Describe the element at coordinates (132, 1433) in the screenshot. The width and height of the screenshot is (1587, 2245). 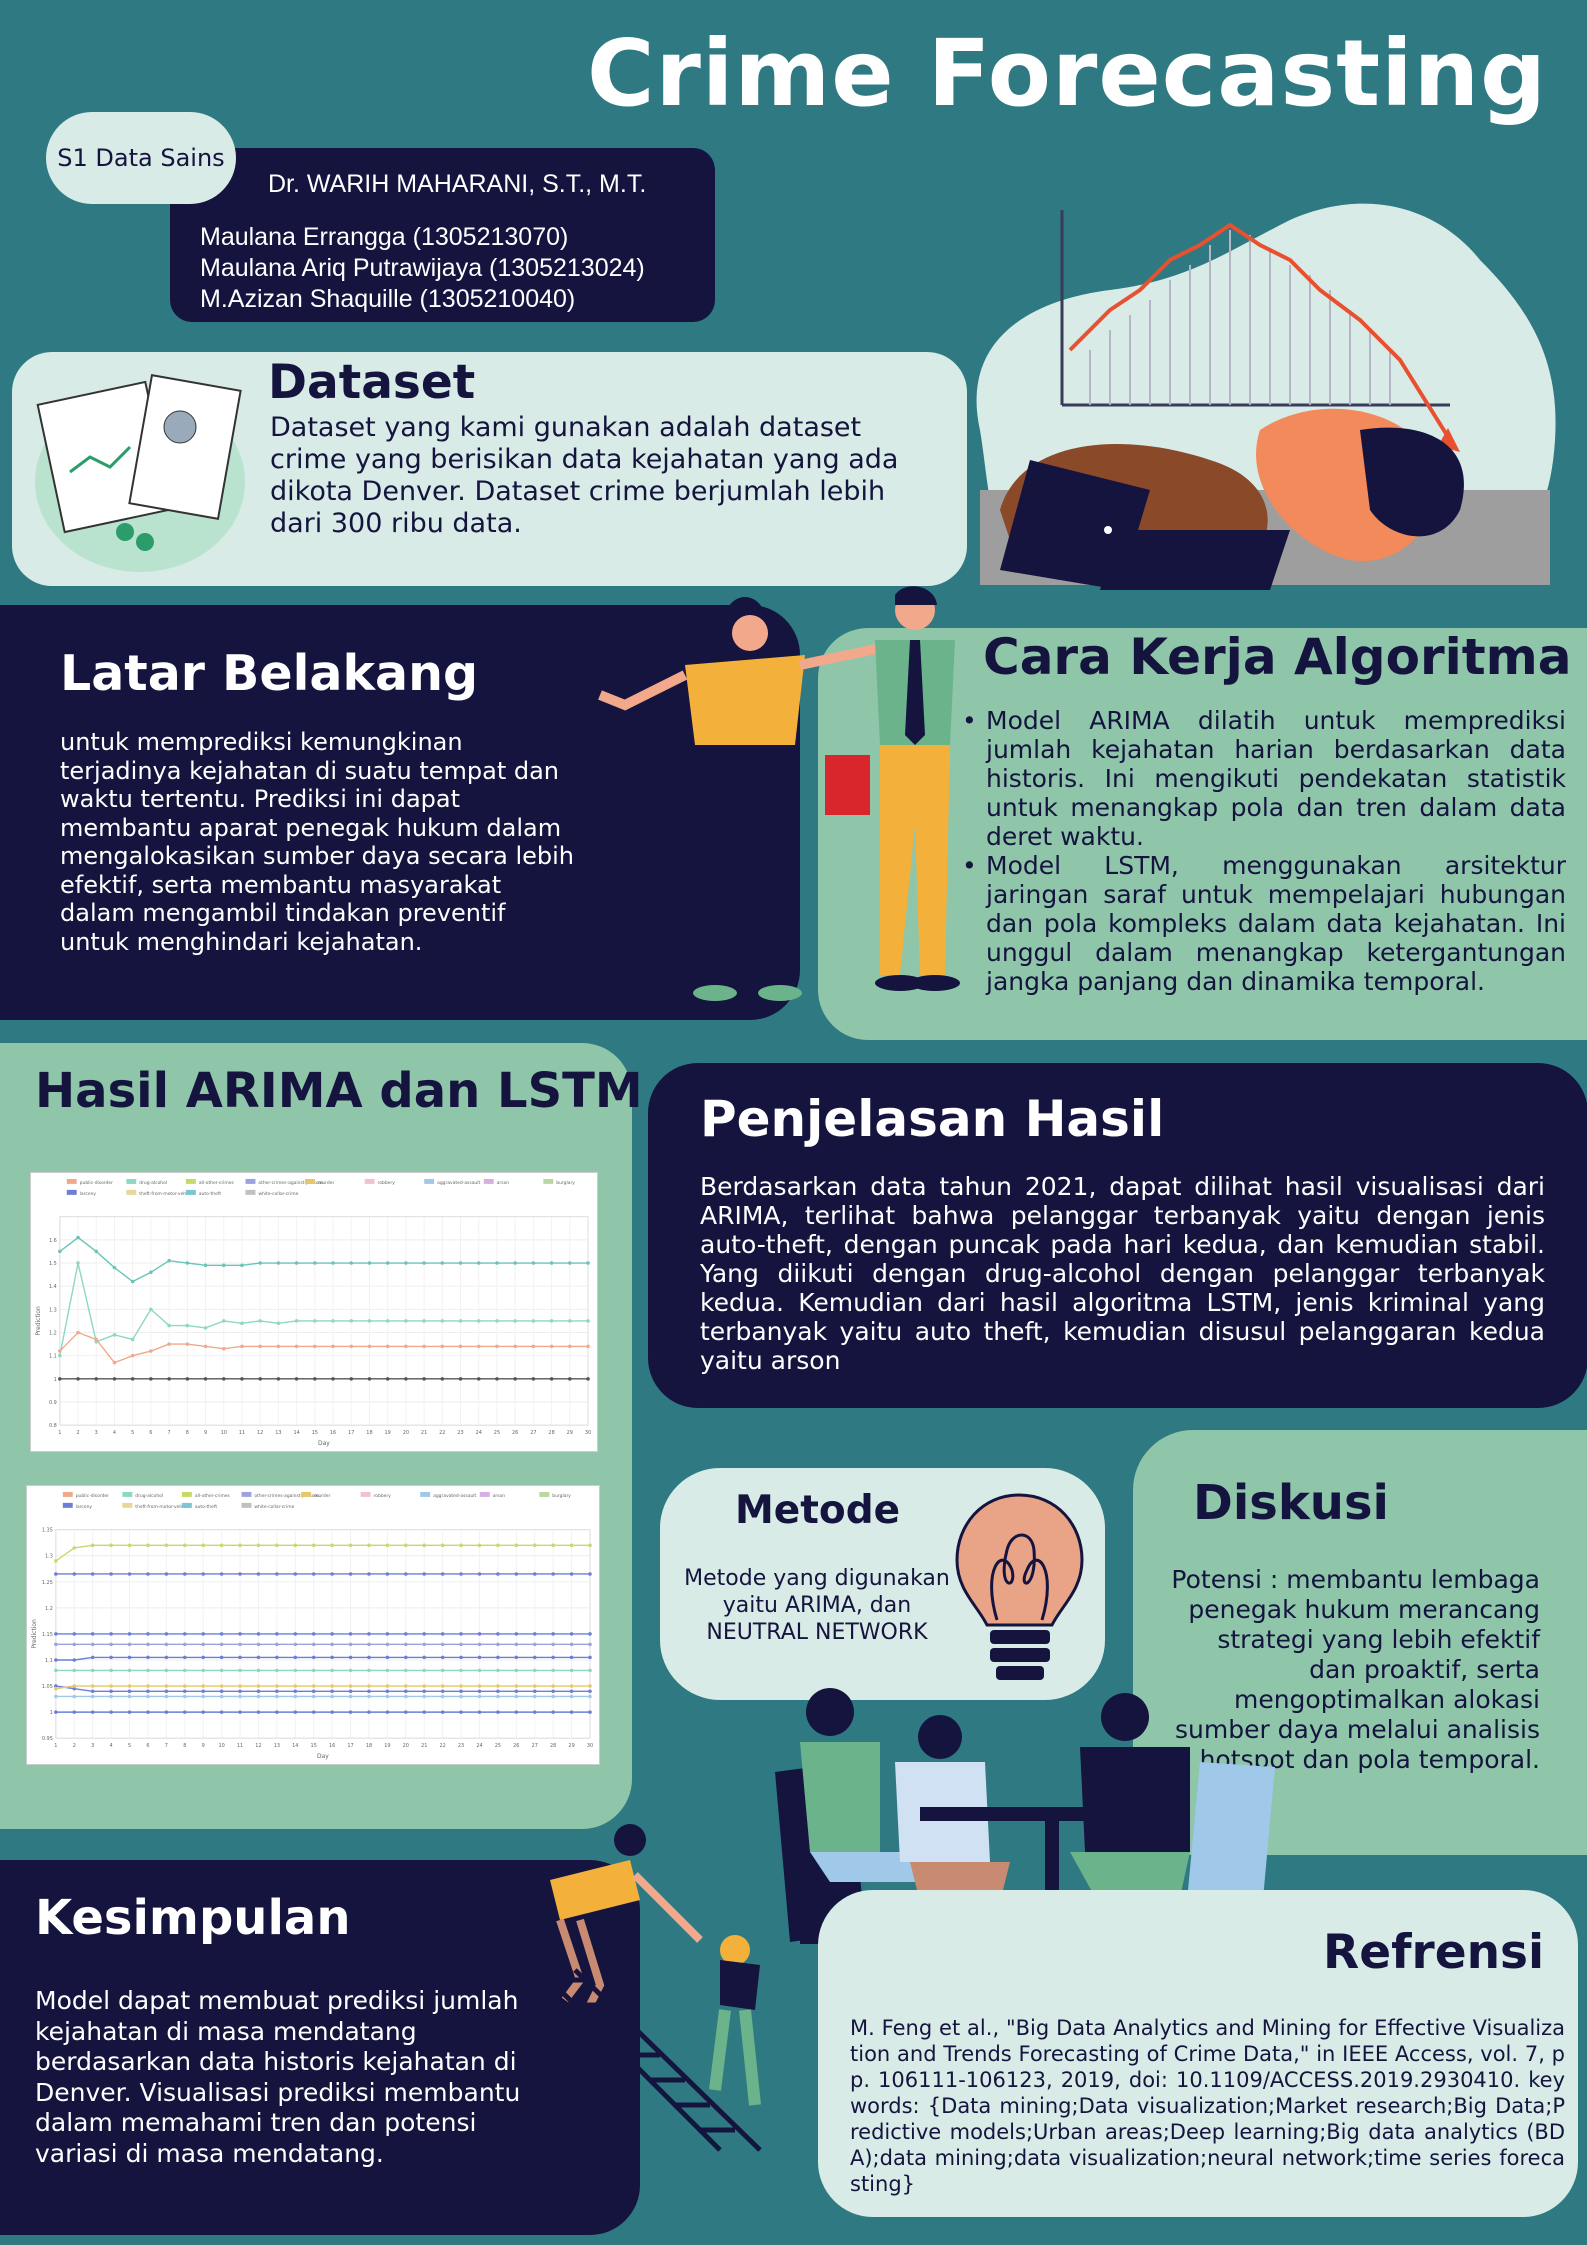
I see `x-tick-label: 5` at that location.